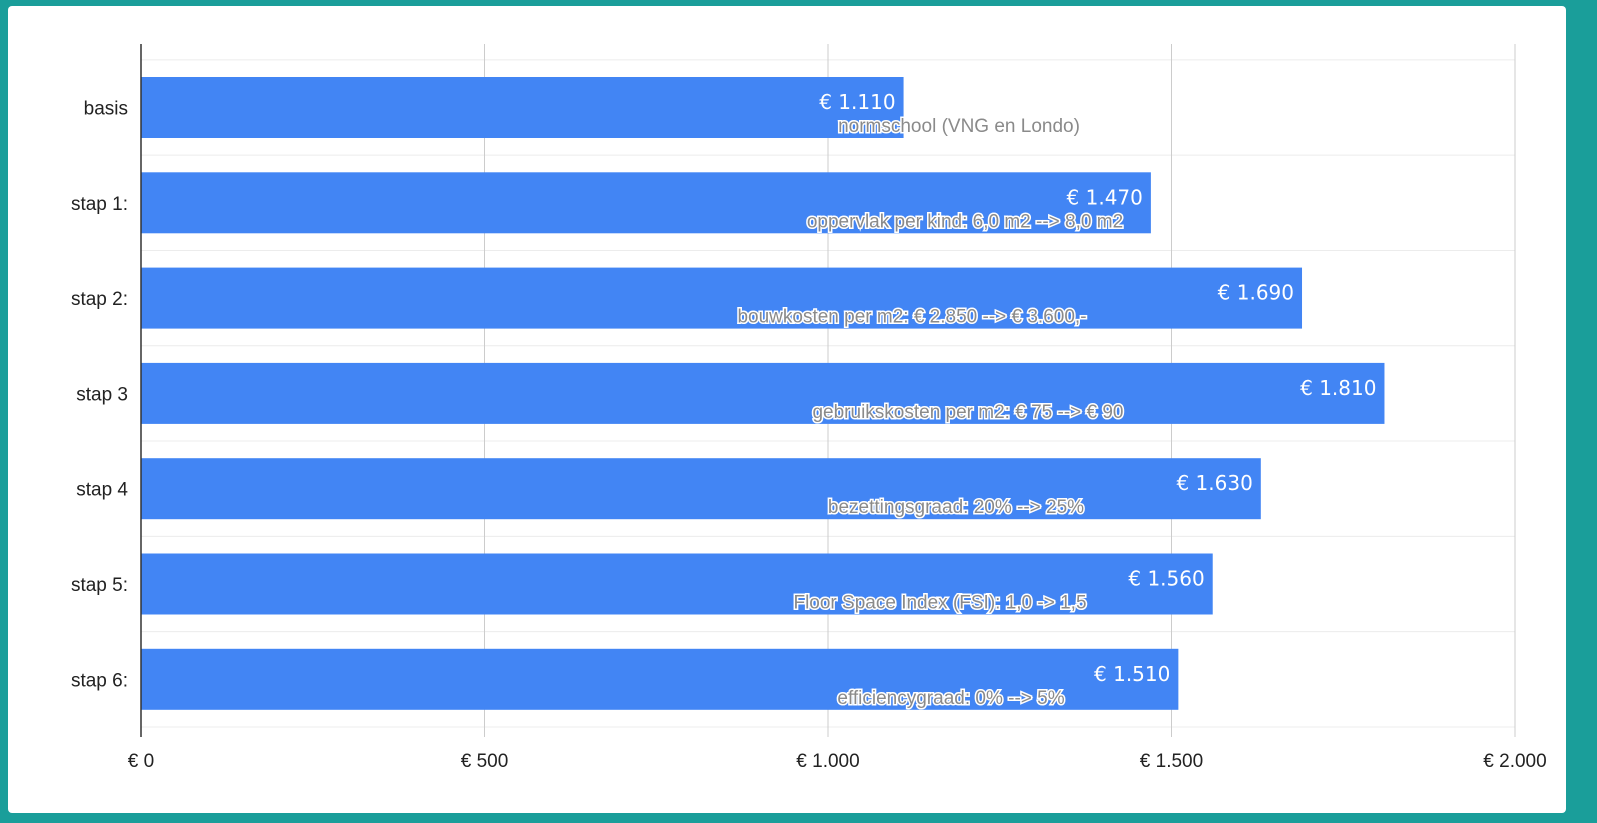 The image size is (1597, 823). I want to click on x-tick-label: € 1.500, so click(1171, 761).